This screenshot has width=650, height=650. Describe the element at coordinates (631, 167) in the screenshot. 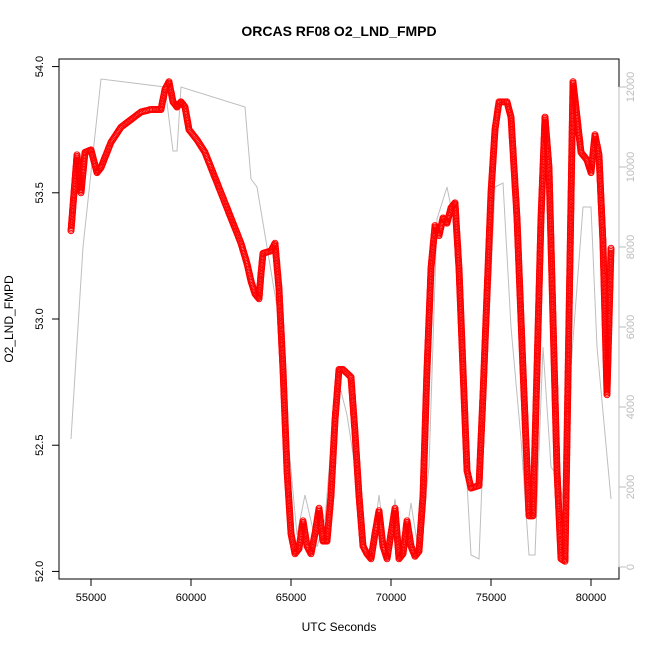

I see `y2-tick-label: 10000` at that location.